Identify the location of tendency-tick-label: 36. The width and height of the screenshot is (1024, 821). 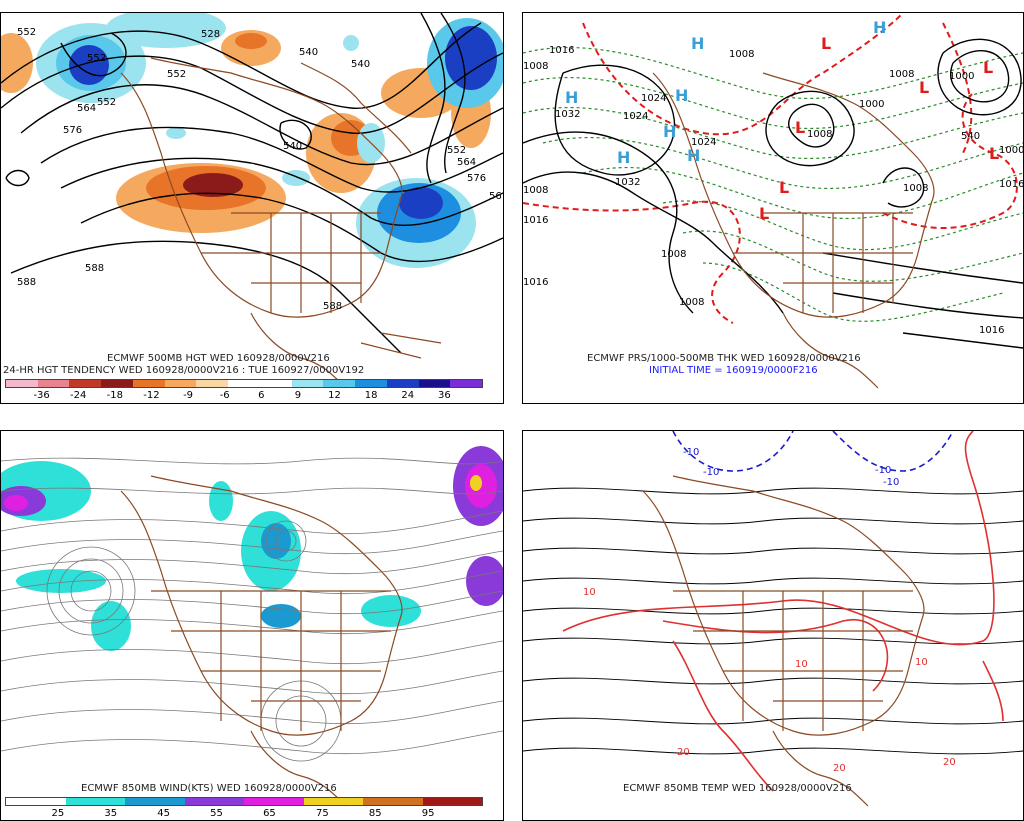
(444, 395).